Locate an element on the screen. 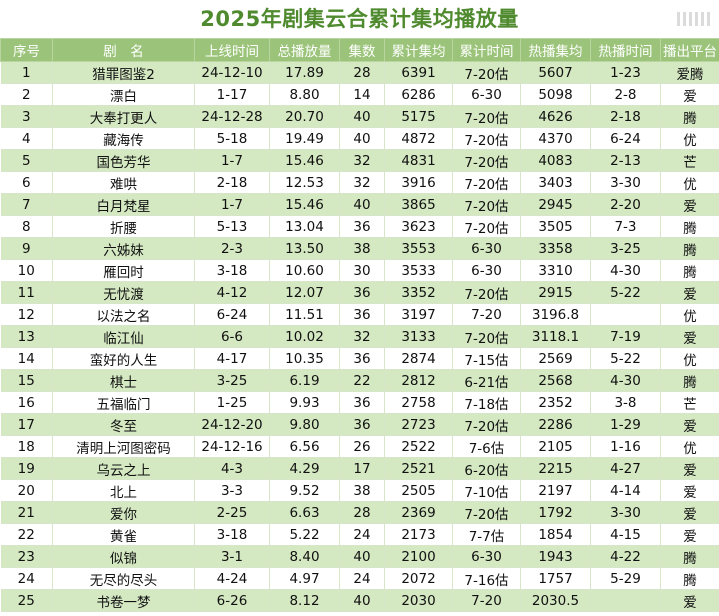 Image resolution: width=719 pixels, height=616 pixels. cell-peak-date: 4-30 is located at coordinates (625, 380).